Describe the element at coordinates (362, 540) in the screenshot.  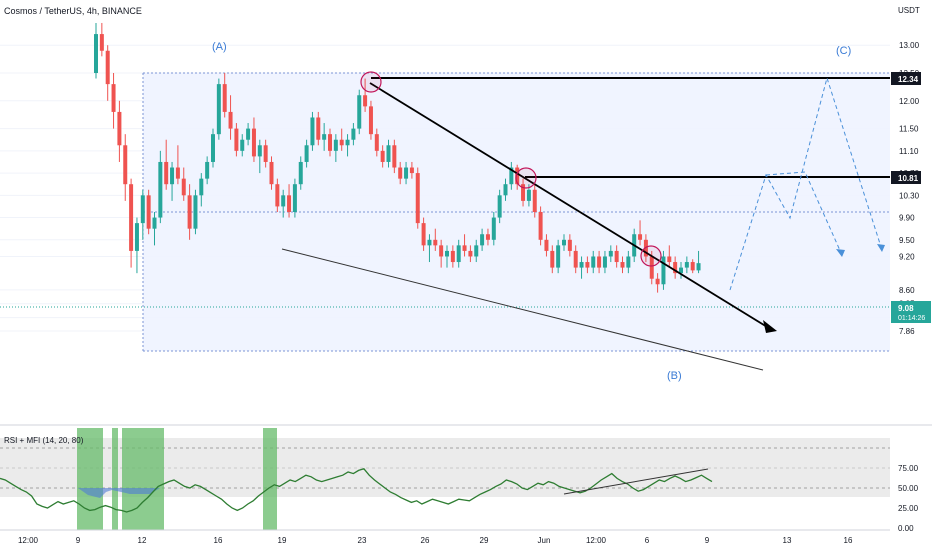
I see `time-tick-label: 23` at that location.